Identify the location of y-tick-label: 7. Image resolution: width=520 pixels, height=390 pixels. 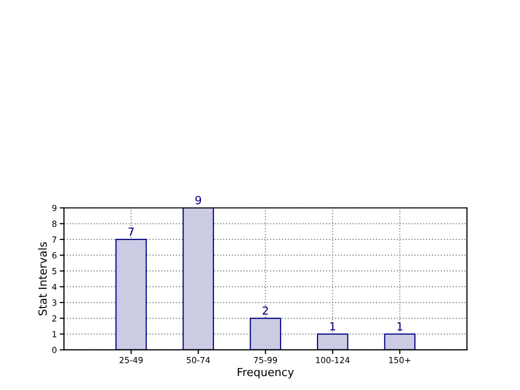
(54, 239).